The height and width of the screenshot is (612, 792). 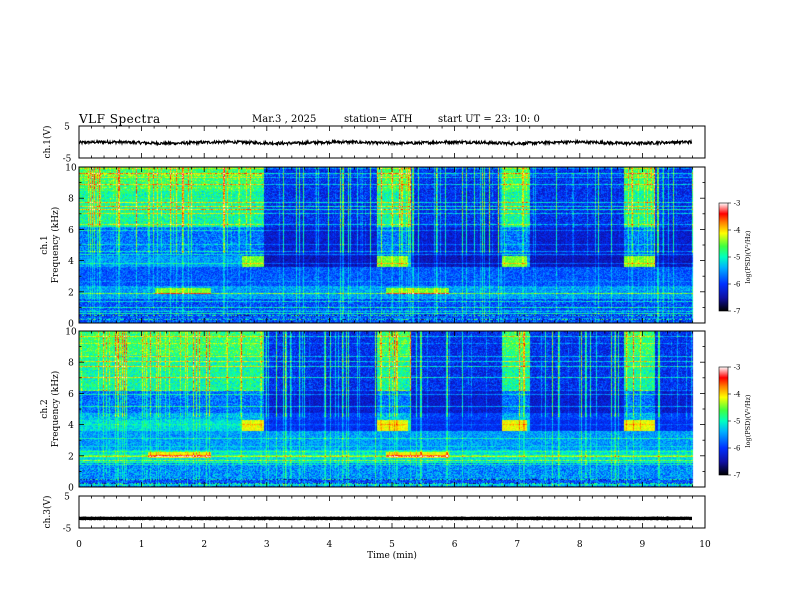 I want to click on y-axis-label: ch.3(V), so click(x=47, y=512).